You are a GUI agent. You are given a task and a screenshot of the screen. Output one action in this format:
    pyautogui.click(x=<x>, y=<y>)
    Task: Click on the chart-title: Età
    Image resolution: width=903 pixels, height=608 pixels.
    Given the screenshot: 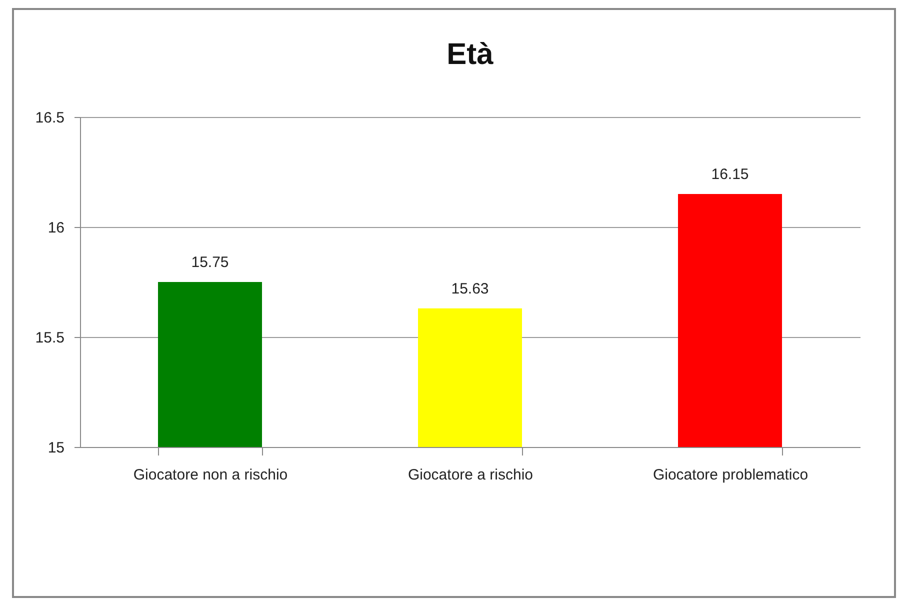 What is the action you would take?
    pyautogui.click(x=470, y=54)
    